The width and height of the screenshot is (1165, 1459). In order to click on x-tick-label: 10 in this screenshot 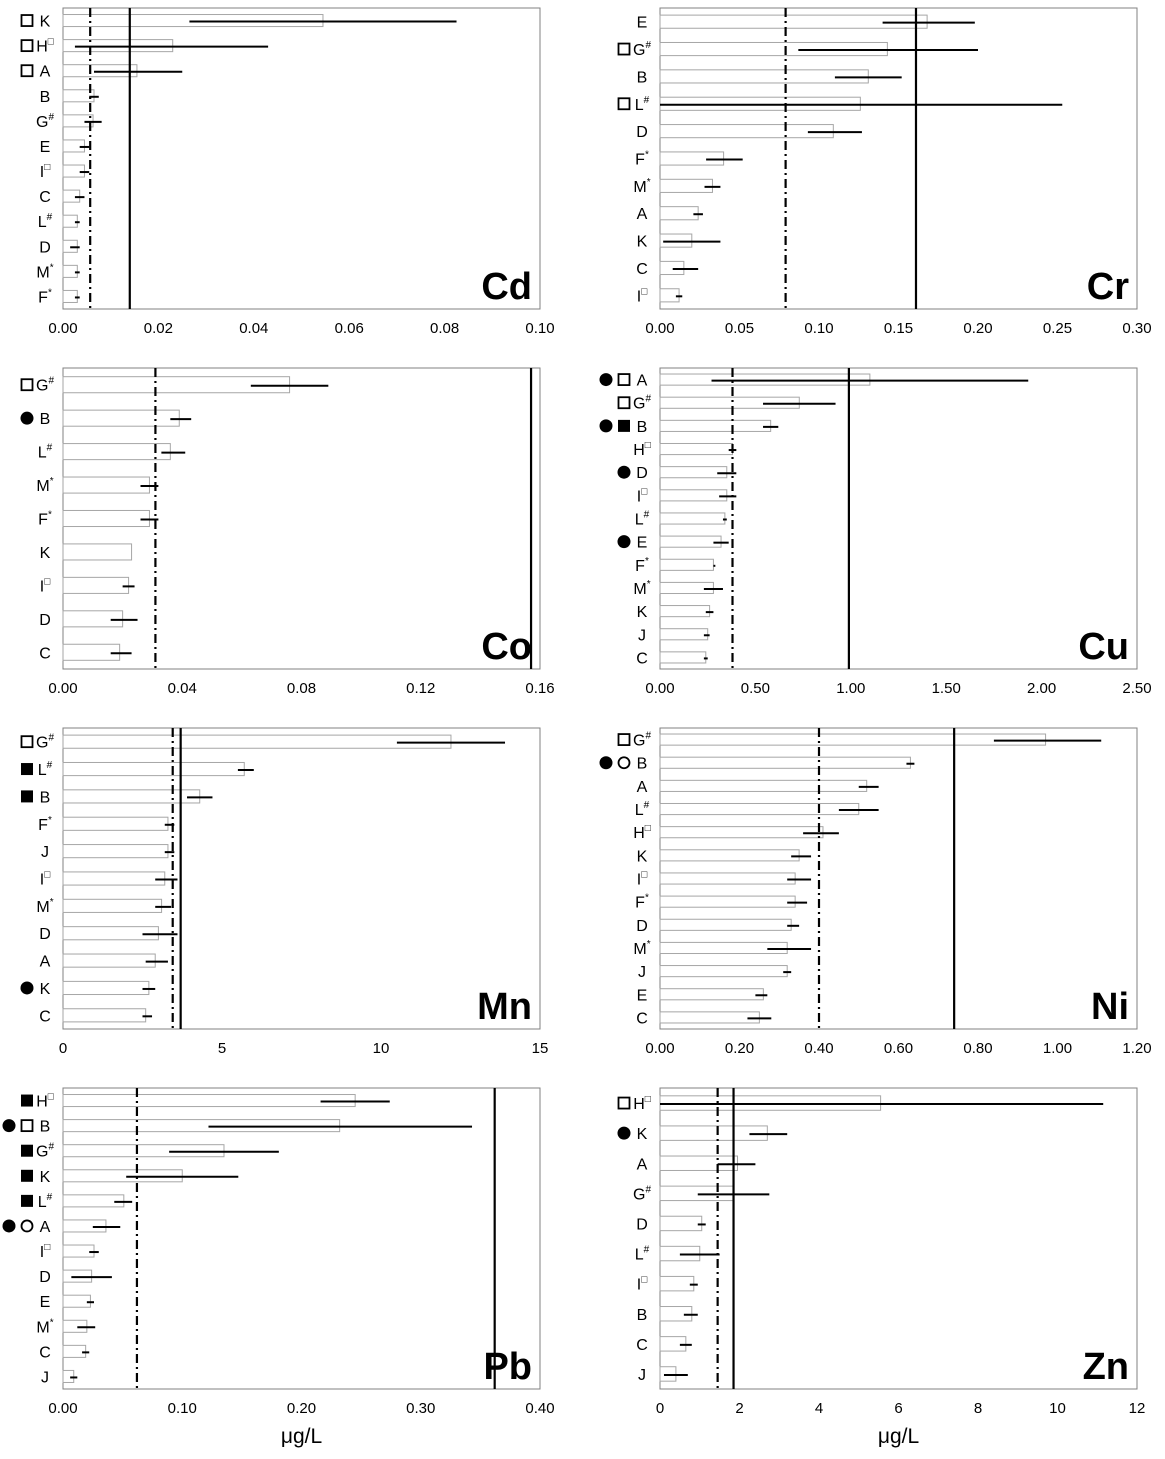, I will do `click(381, 1048)`.